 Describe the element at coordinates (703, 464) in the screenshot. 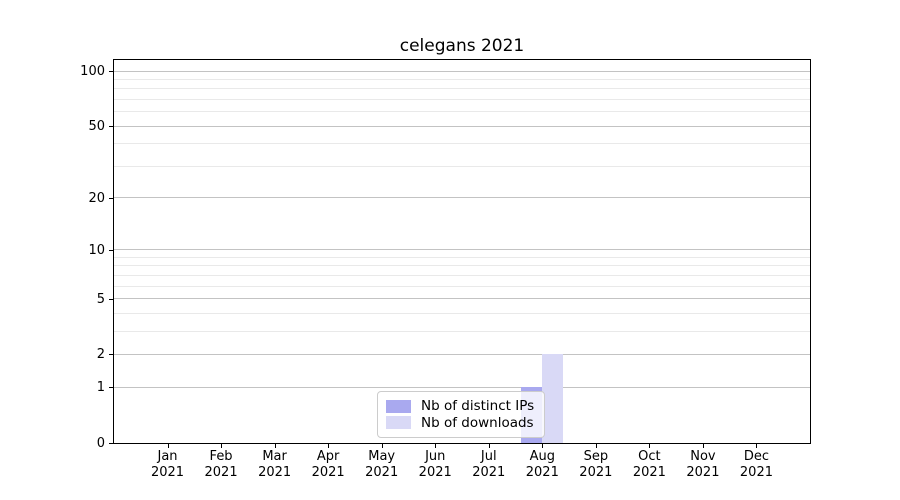

I see `x-tick-label: Nov 2021` at that location.